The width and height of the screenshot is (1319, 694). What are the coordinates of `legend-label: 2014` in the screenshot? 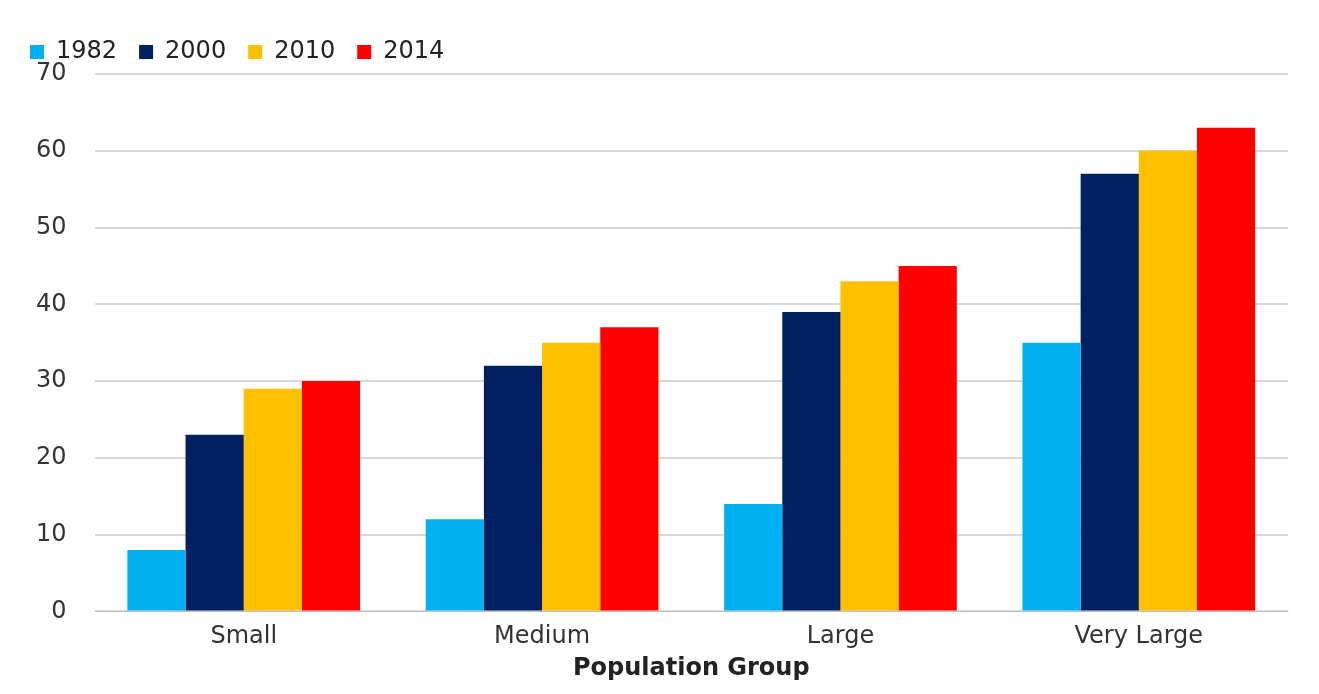 It's located at (414, 50).